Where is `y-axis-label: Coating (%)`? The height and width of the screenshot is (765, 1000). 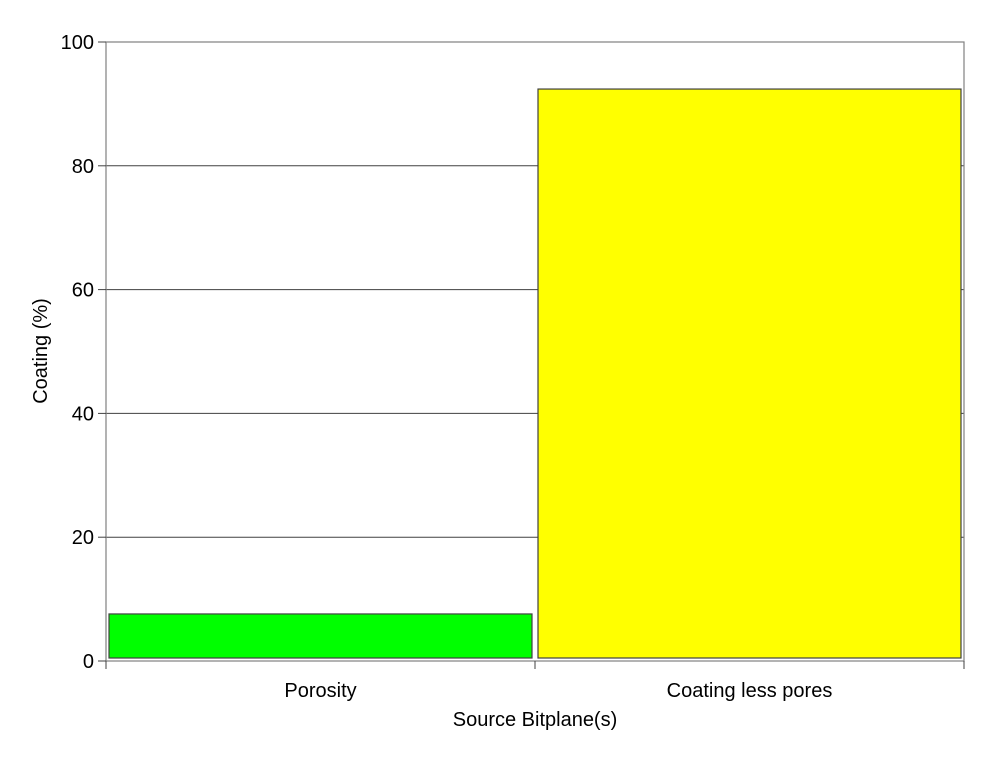
y-axis-label: Coating (%) is located at coordinates (41, 351).